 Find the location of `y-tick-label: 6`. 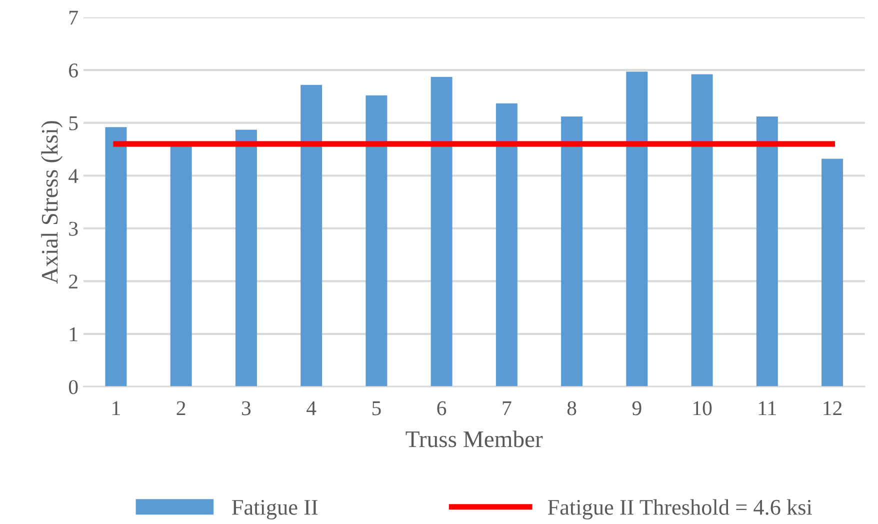

y-tick-label: 6 is located at coordinates (73, 71).